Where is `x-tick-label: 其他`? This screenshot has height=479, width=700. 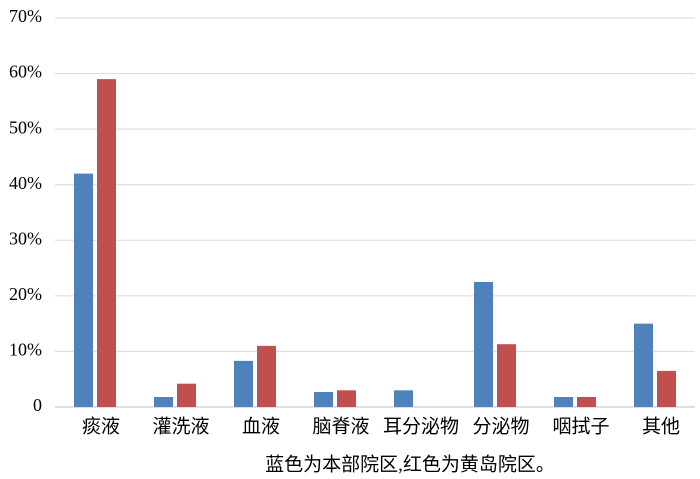
x-tick-label: 其他 is located at coordinates (661, 426).